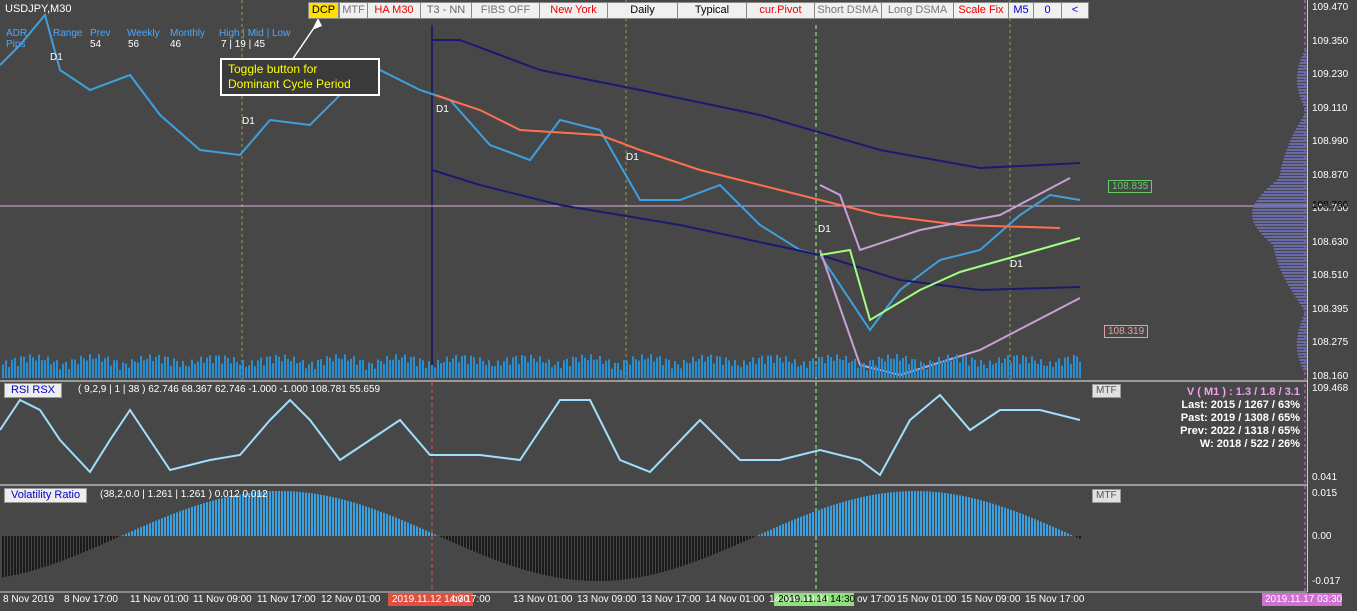 This screenshot has height=611, width=1357. Describe the element at coordinates (1021, 10) in the screenshot. I see `toolbar-button: M5` at that location.